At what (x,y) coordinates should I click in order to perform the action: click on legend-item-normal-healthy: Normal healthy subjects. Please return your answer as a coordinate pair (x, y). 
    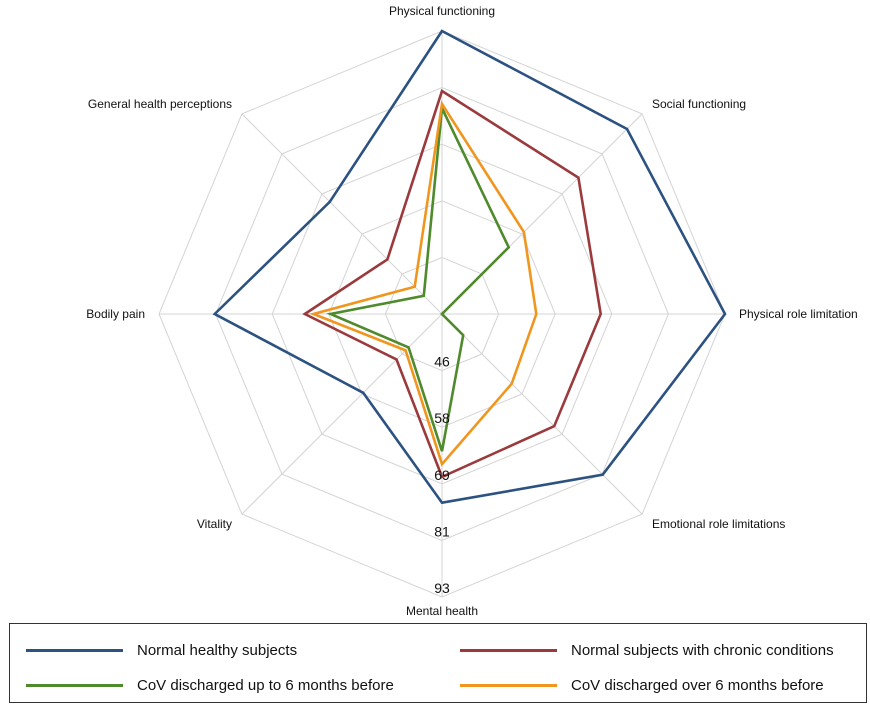
    Looking at the image, I should click on (161, 650).